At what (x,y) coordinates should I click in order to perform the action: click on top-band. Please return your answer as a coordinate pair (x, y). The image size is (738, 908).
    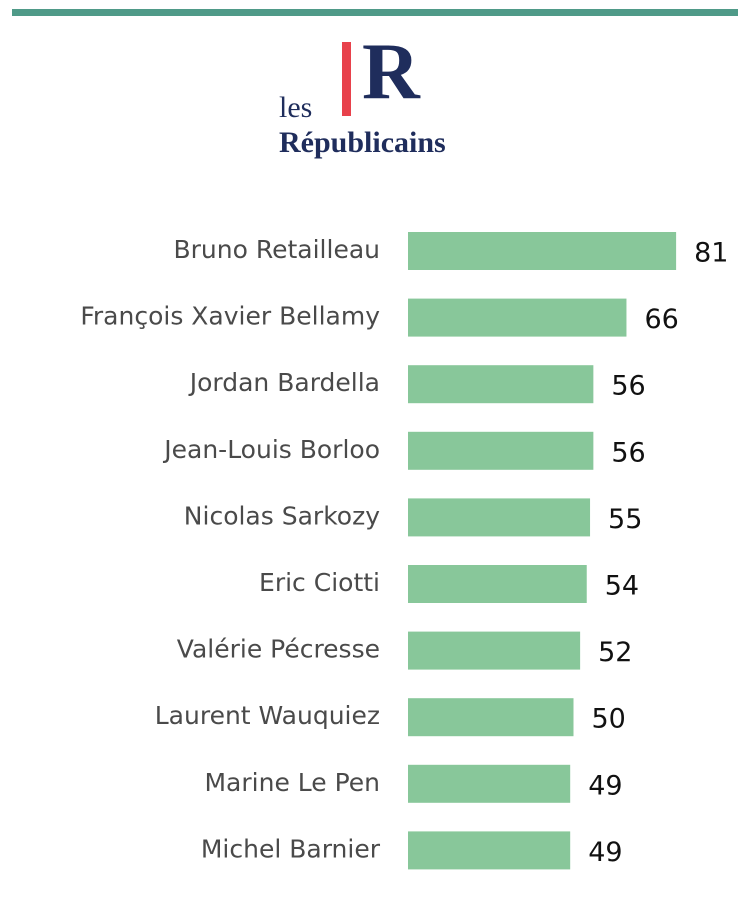
    Looking at the image, I should click on (375, 12).